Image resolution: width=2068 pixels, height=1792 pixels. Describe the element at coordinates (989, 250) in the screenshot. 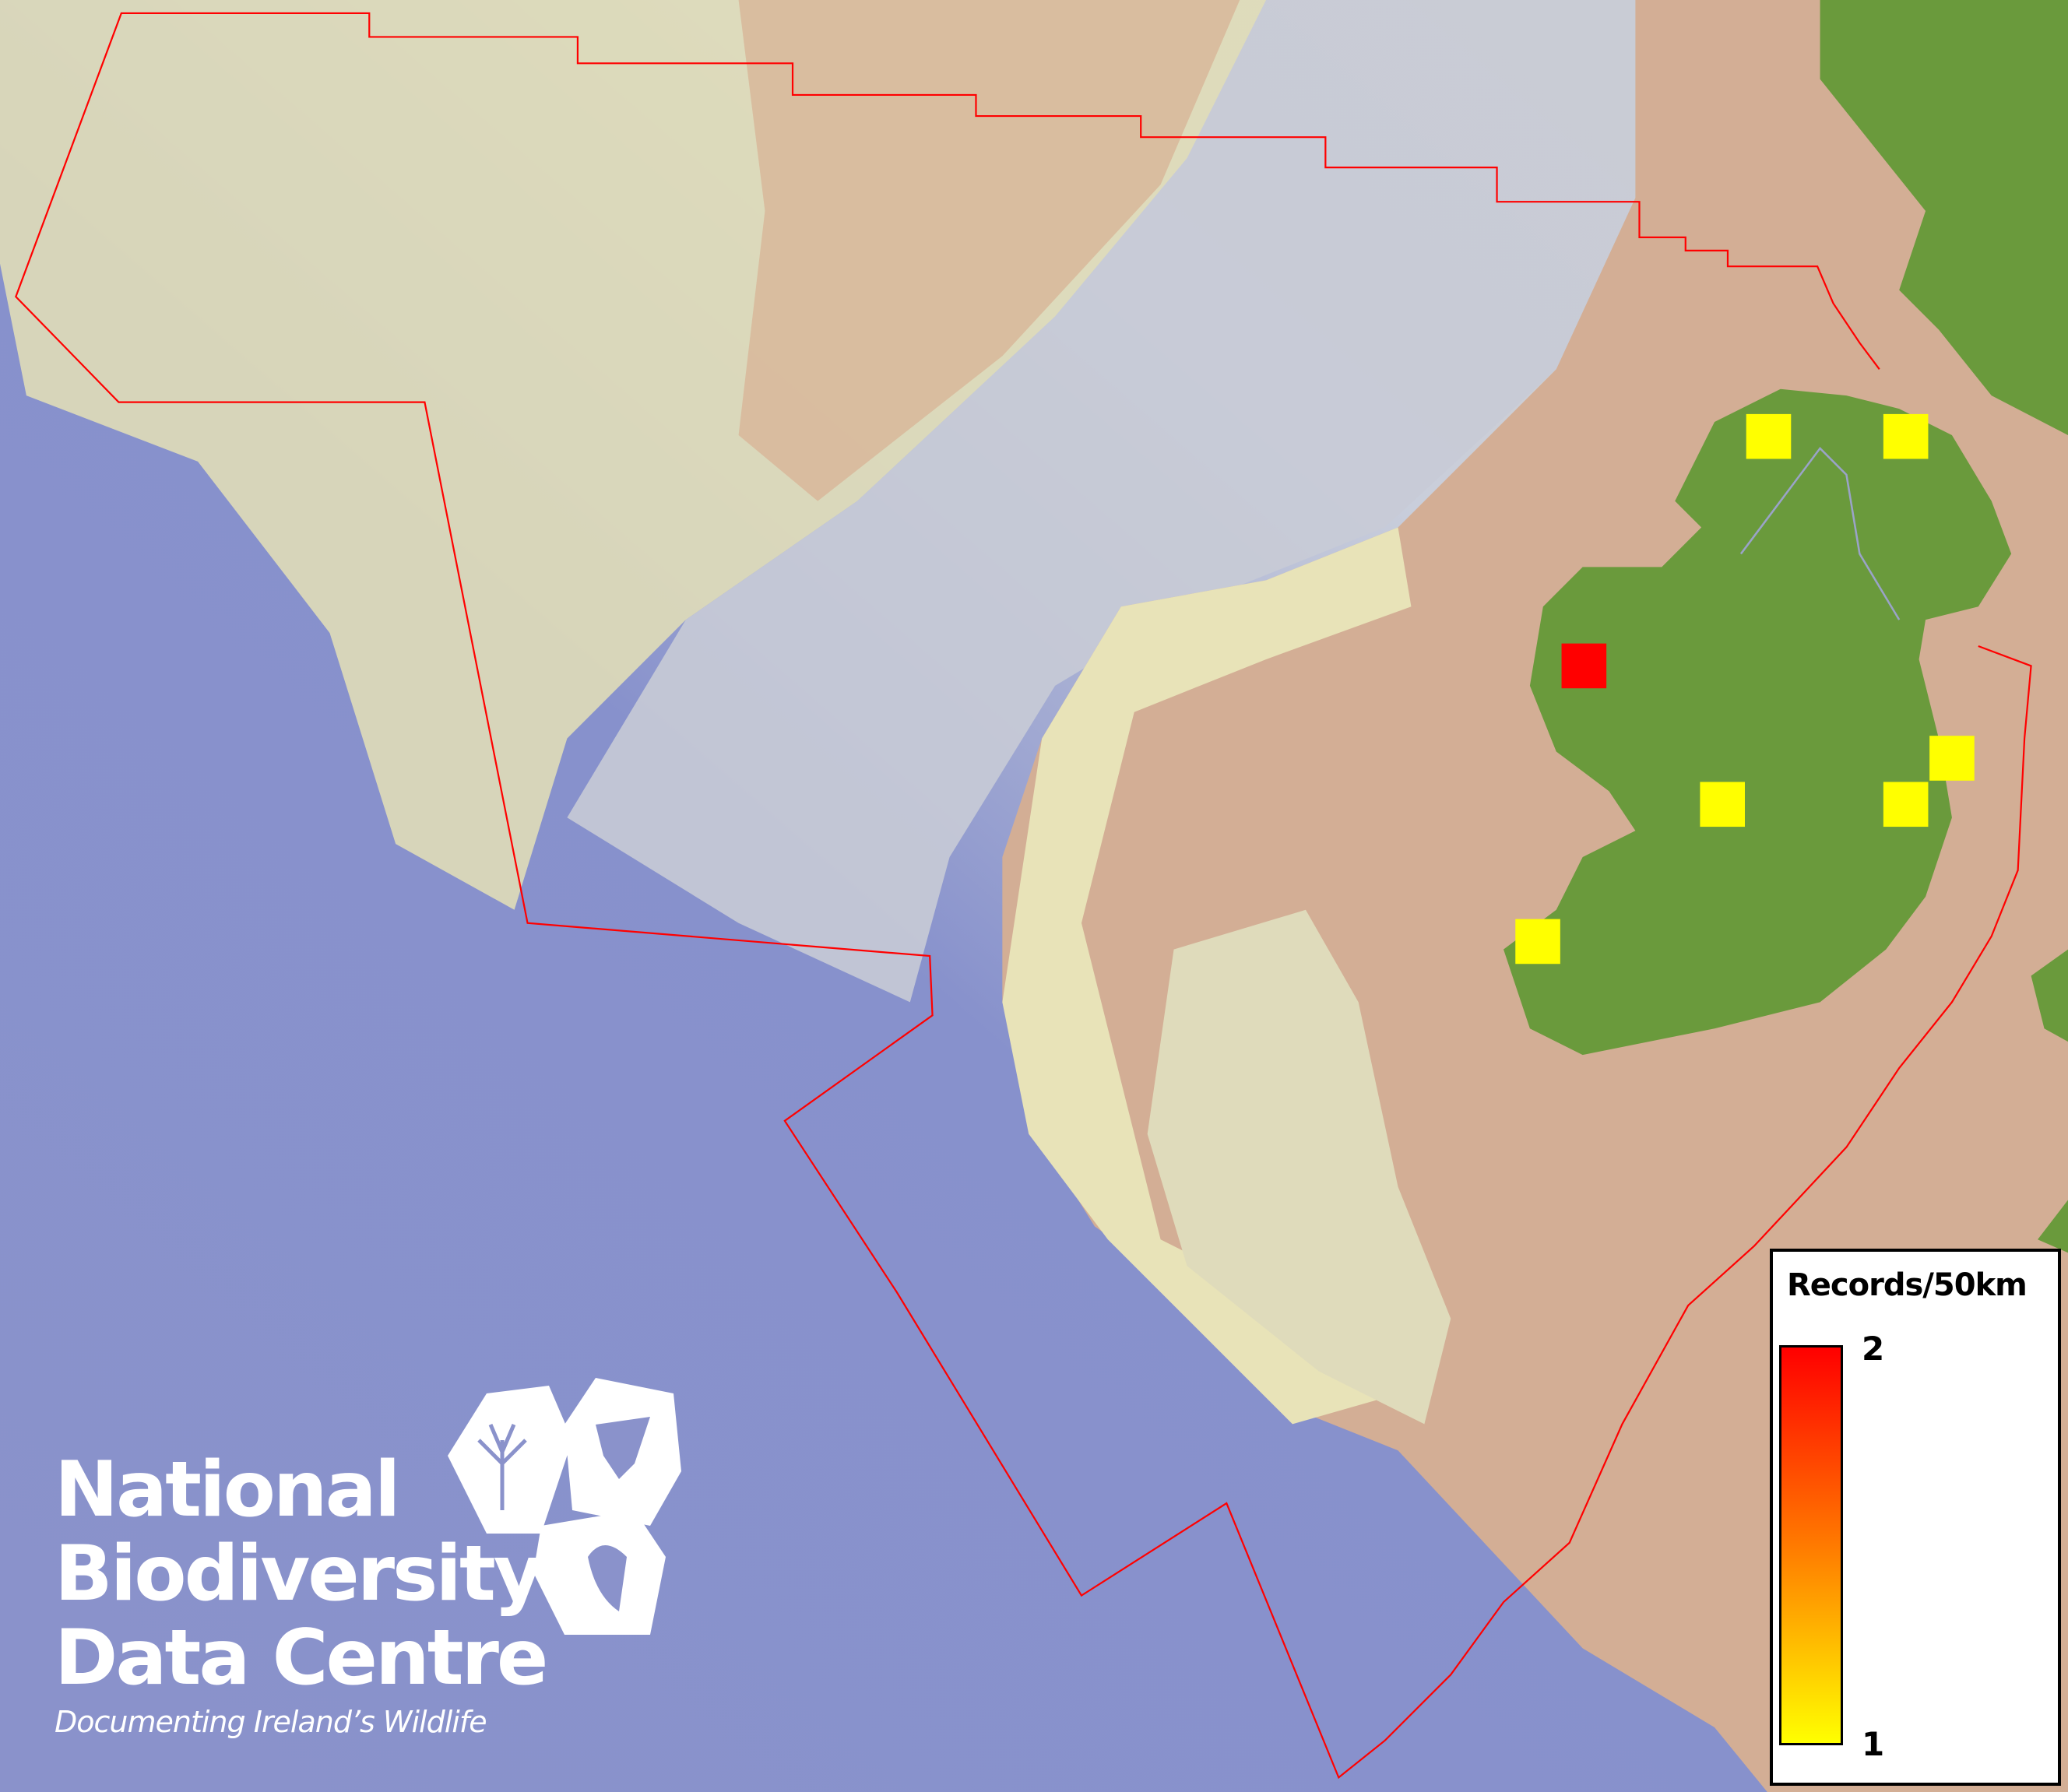

I see `rockall-bank-tan` at that location.